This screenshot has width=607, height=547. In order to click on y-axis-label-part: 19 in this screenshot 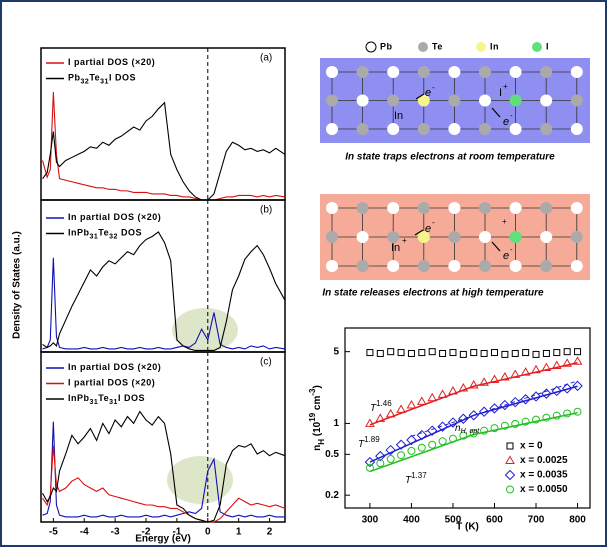, I will do `click(312, 416)`.